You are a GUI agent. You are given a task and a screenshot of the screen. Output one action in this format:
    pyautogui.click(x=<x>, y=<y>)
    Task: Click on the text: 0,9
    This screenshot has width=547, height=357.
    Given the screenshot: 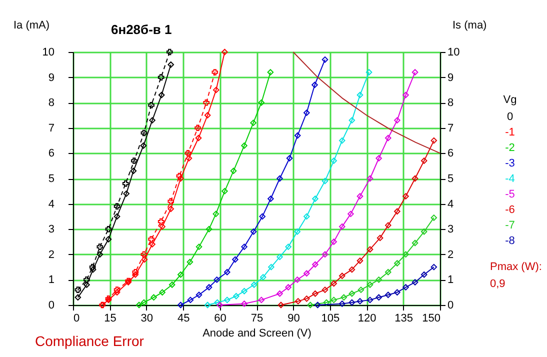 What is the action you would take?
    pyautogui.click(x=498, y=284)
    